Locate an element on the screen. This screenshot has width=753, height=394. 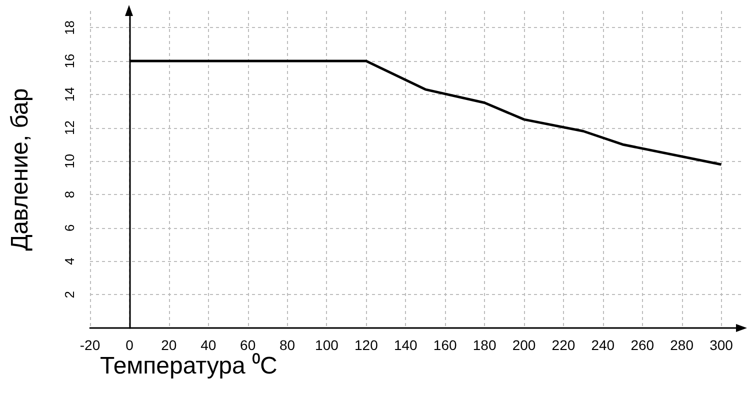
x-tick-label: 80 is located at coordinates (287, 345).